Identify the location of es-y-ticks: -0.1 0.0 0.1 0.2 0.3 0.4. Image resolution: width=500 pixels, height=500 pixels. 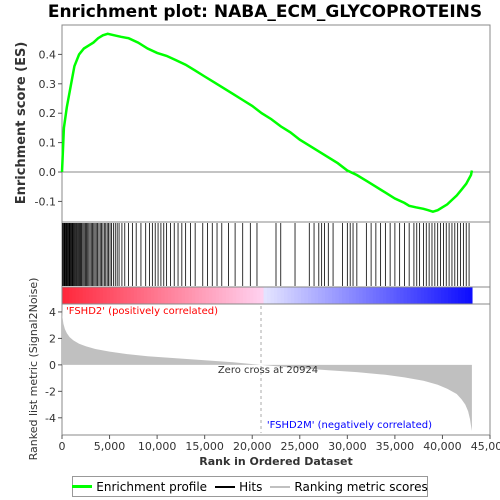
(48, 128).